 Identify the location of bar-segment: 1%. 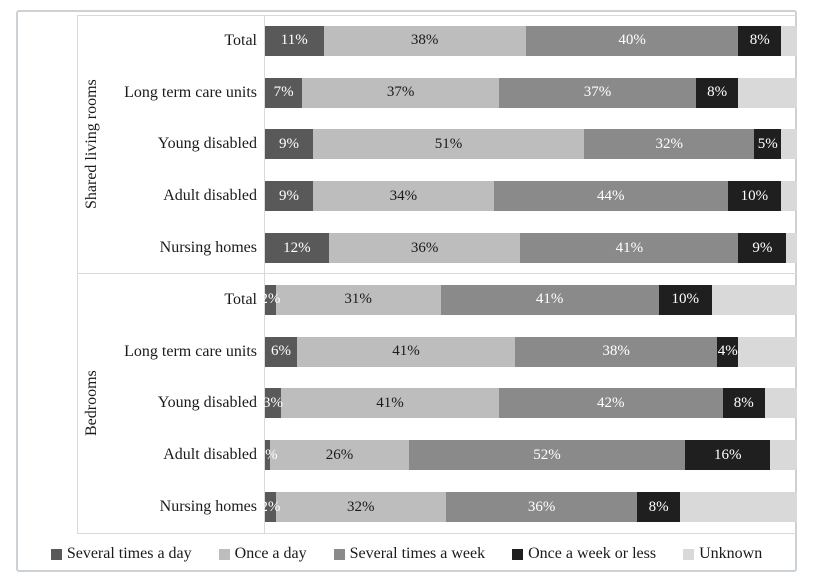
(268, 455).